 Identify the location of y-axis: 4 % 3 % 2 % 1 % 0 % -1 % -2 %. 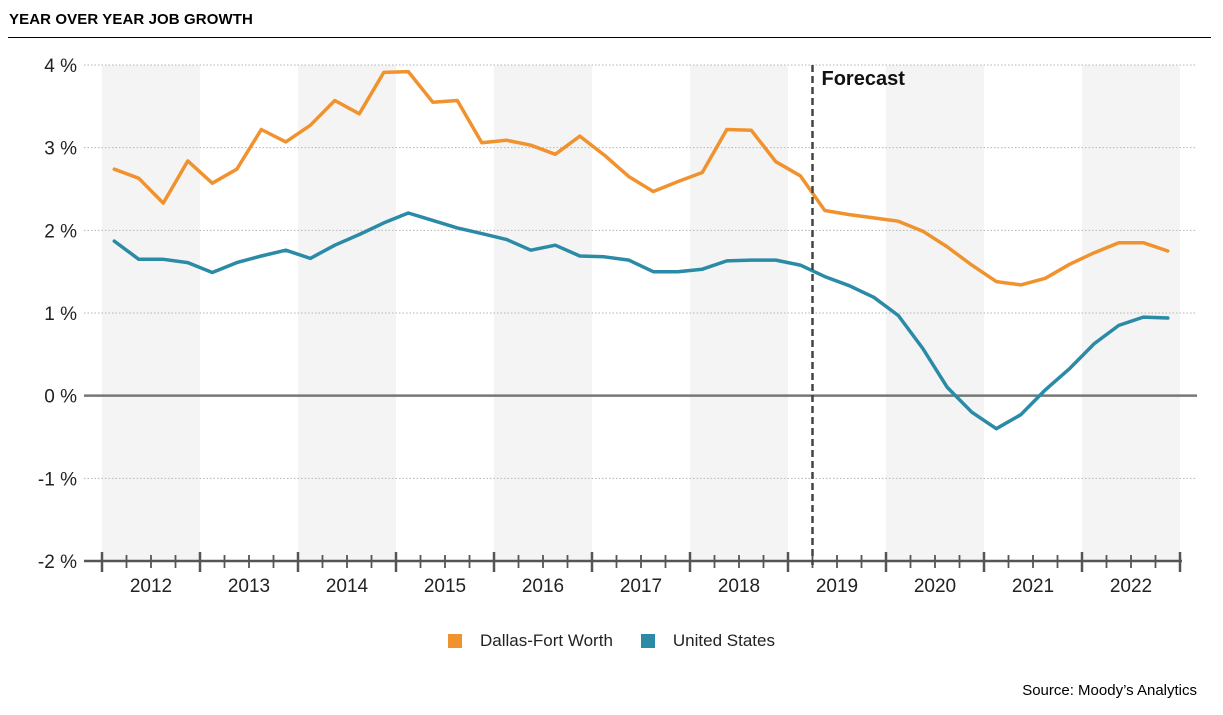
(57, 314).